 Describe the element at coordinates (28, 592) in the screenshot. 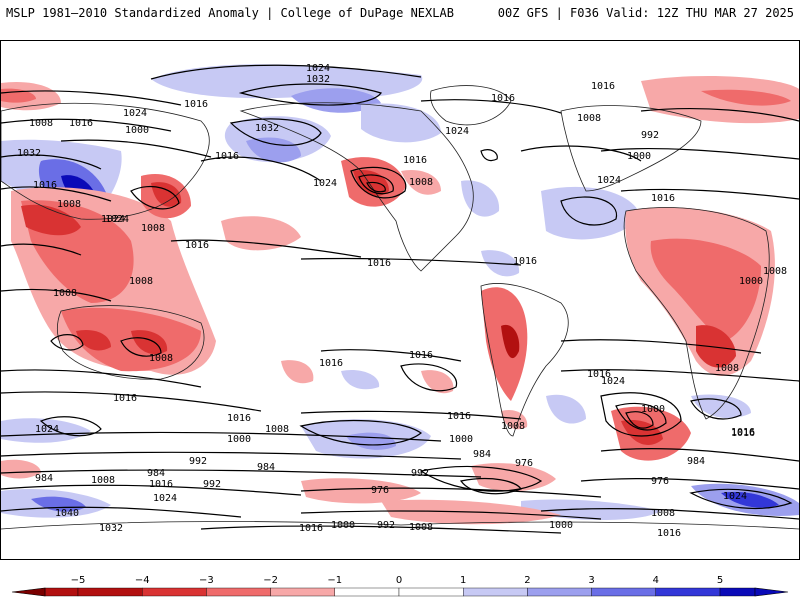

I see `colorbar-arrow-left` at that location.